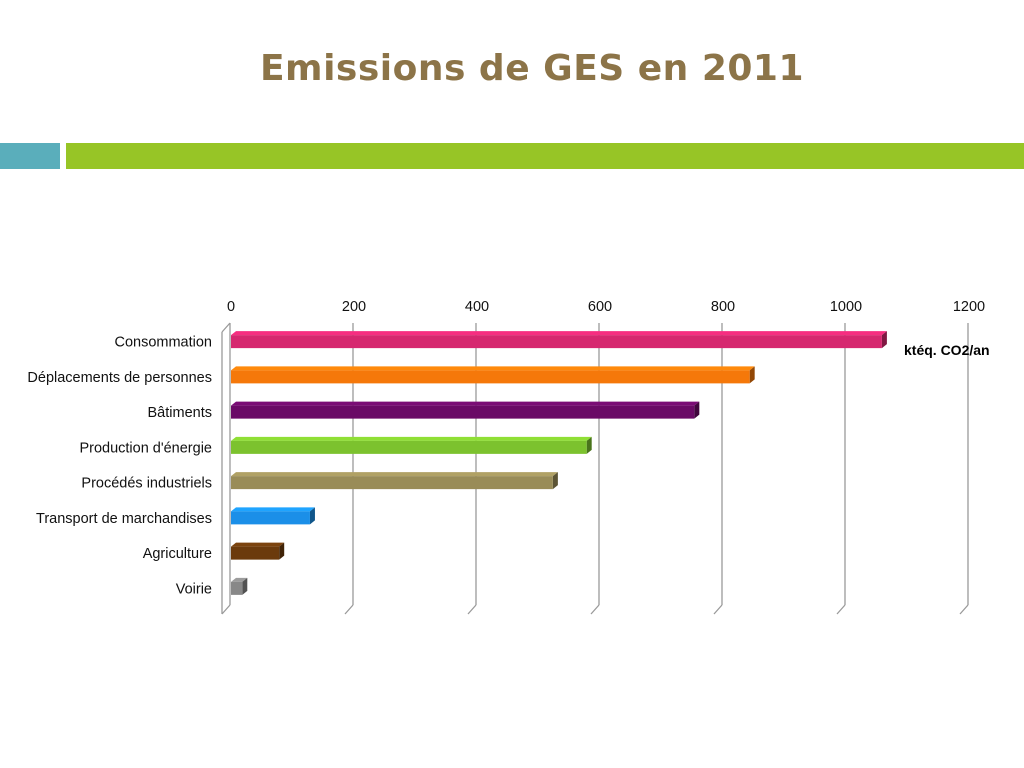  Describe the element at coordinates (600, 307) in the screenshot. I see `tick-label: 600` at that location.